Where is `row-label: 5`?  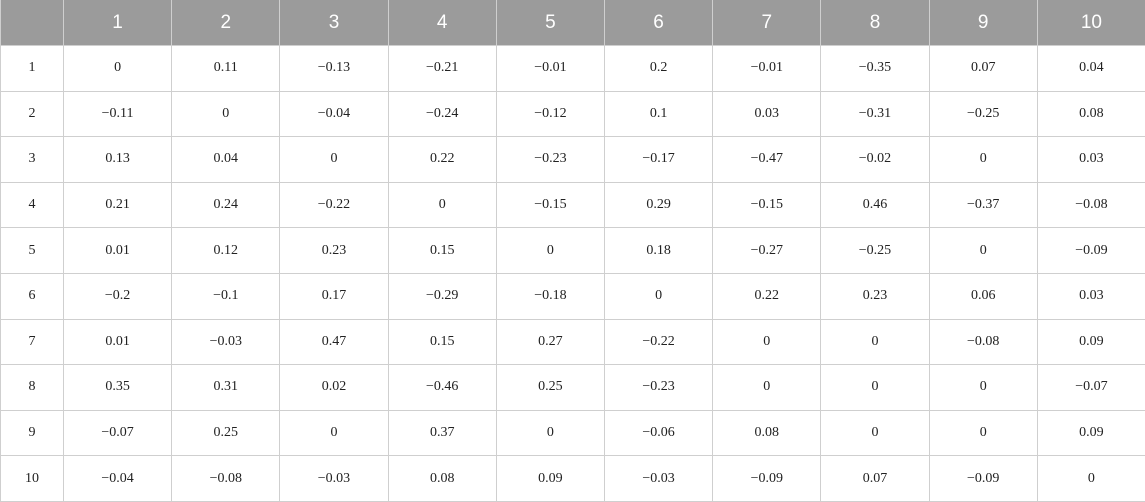
row-label: 5 is located at coordinates (32, 250).